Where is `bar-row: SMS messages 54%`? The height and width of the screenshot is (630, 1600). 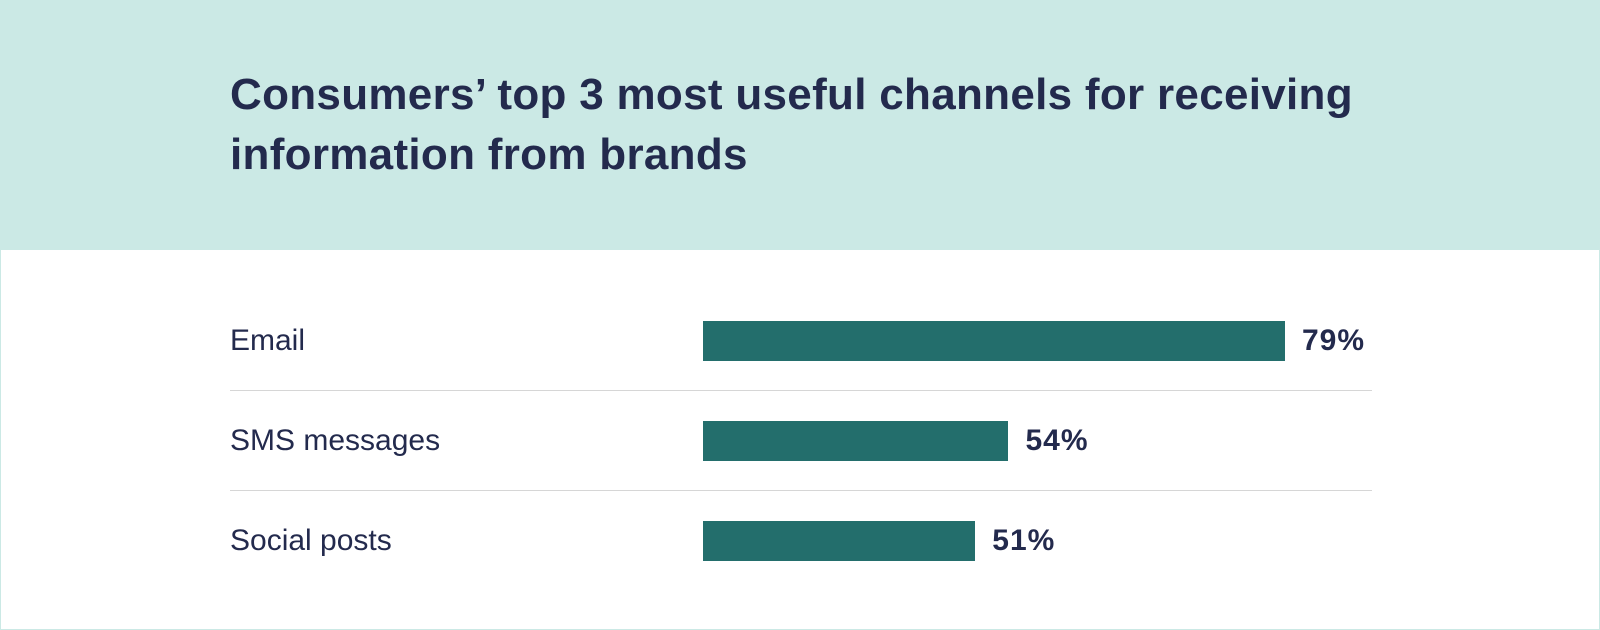 bar-row: SMS messages 54% is located at coordinates (801, 441).